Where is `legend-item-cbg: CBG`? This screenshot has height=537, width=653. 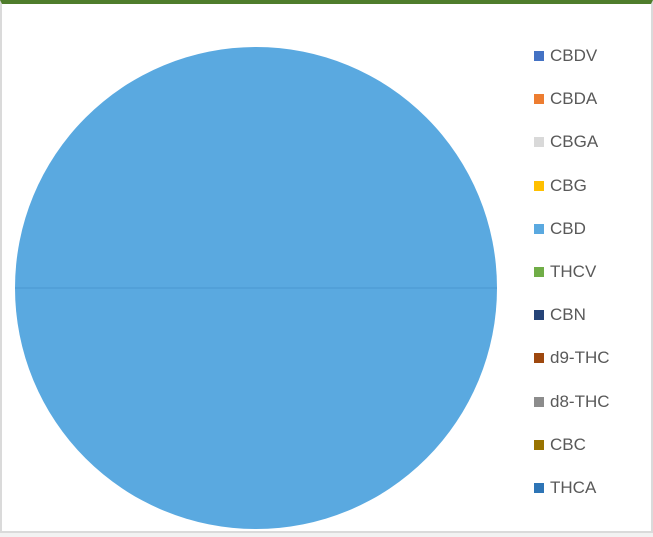
legend-item-cbg: CBG is located at coordinates (560, 186).